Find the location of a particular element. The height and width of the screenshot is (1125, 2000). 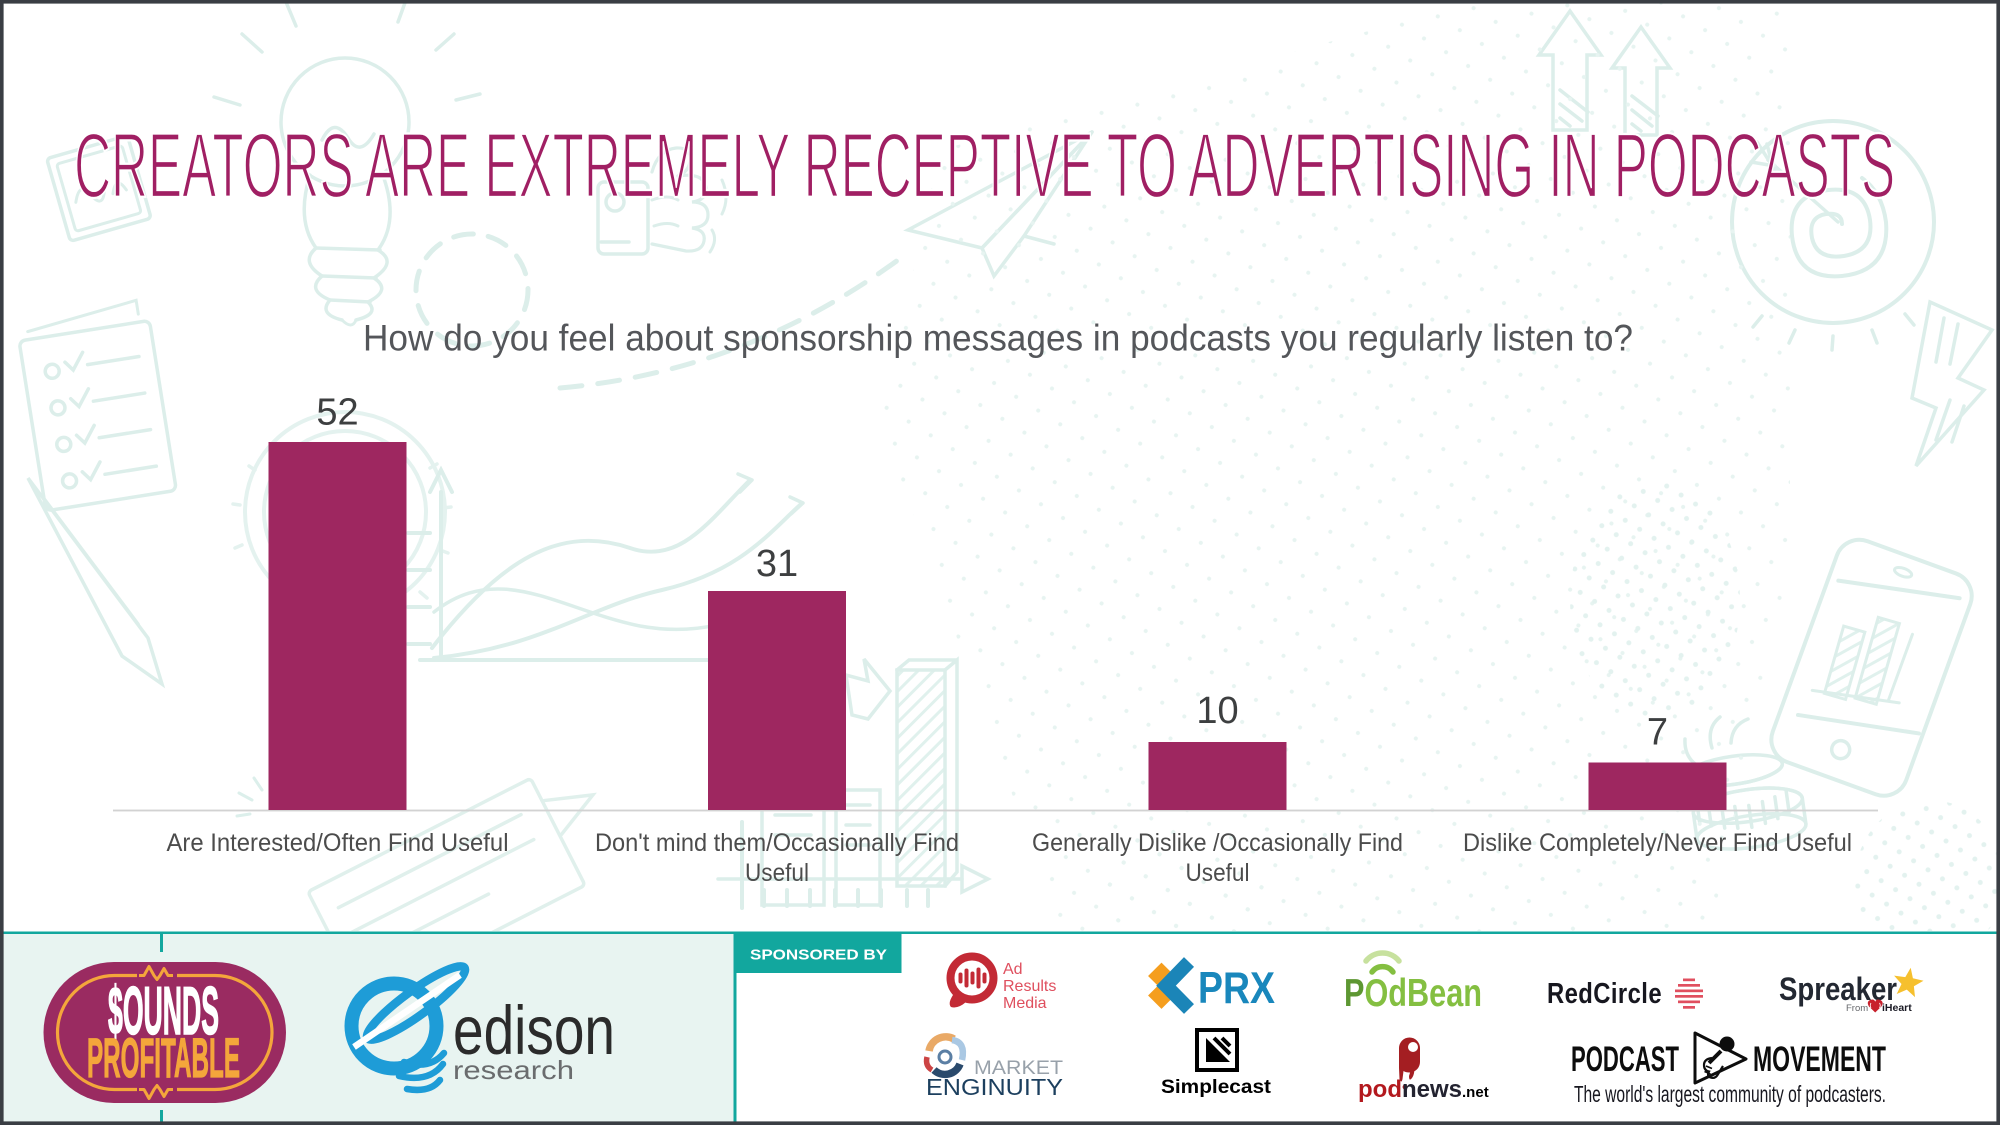

svg-text: iHeart is located at coordinates (1897, 1008).